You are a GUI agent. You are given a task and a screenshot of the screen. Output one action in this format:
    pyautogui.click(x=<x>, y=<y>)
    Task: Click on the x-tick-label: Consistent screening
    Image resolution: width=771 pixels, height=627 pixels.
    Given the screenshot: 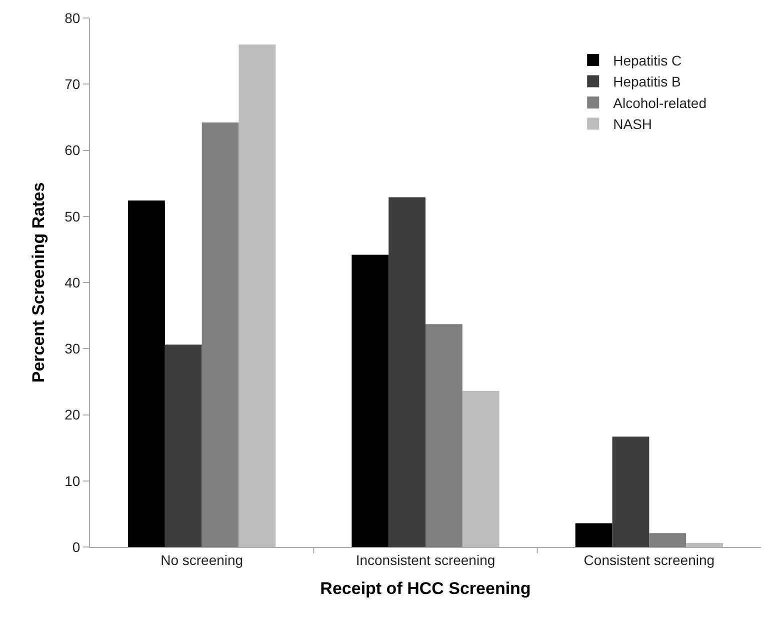 What is the action you would take?
    pyautogui.click(x=649, y=560)
    